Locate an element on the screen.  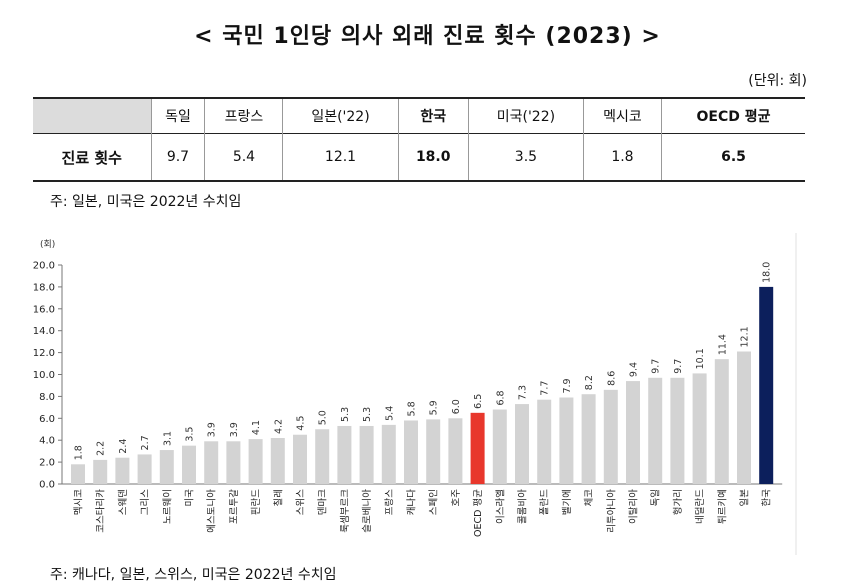
y-tick-label: 10.0 is located at coordinates (44, 375).